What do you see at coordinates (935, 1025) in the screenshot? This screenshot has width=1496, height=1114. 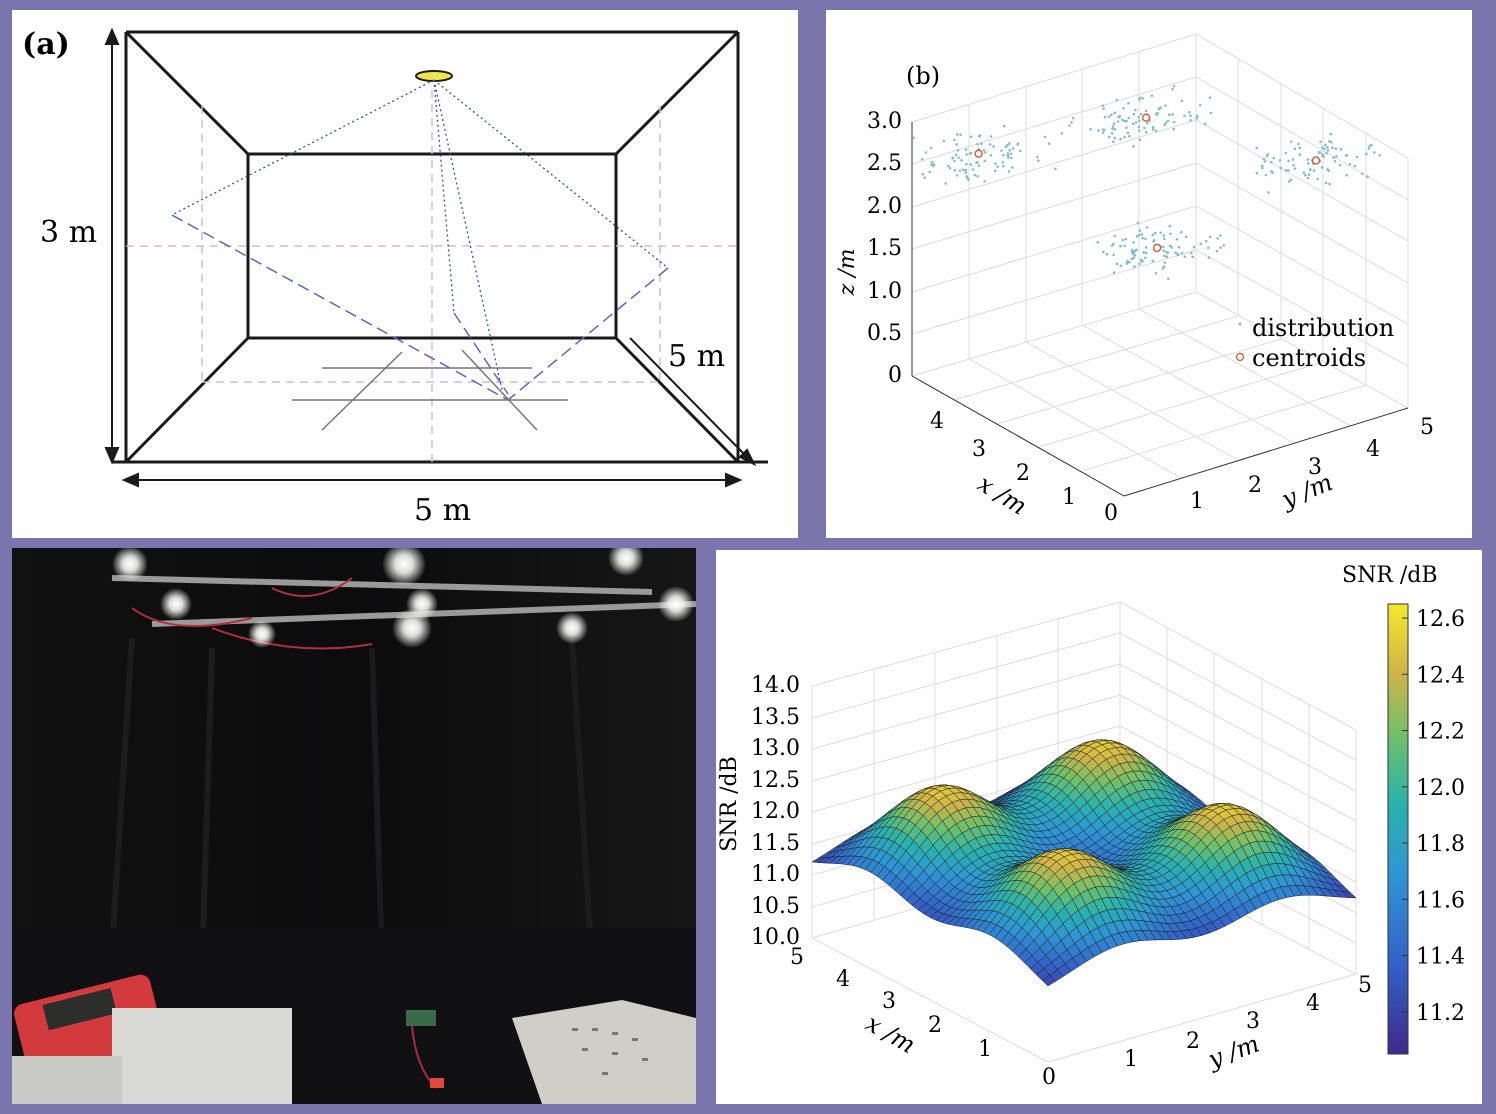 I see `x-tick: 2` at bounding box center [935, 1025].